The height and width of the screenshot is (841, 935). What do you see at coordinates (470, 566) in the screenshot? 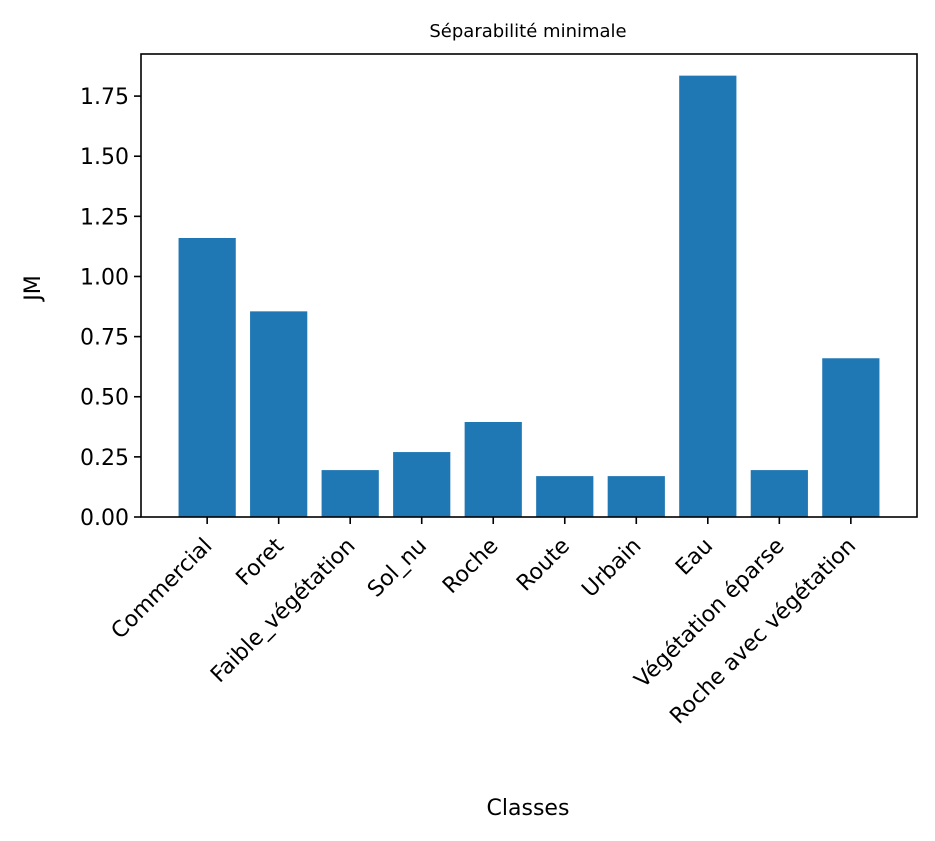
I see `x-tick-label: Roche` at bounding box center [470, 566].